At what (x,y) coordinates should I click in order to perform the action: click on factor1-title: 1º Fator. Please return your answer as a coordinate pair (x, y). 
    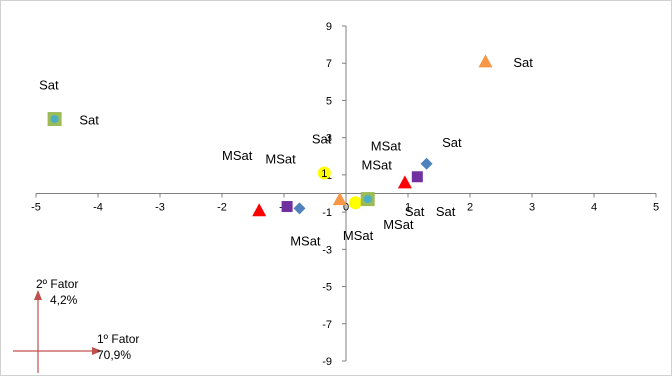
    Looking at the image, I should click on (118, 339).